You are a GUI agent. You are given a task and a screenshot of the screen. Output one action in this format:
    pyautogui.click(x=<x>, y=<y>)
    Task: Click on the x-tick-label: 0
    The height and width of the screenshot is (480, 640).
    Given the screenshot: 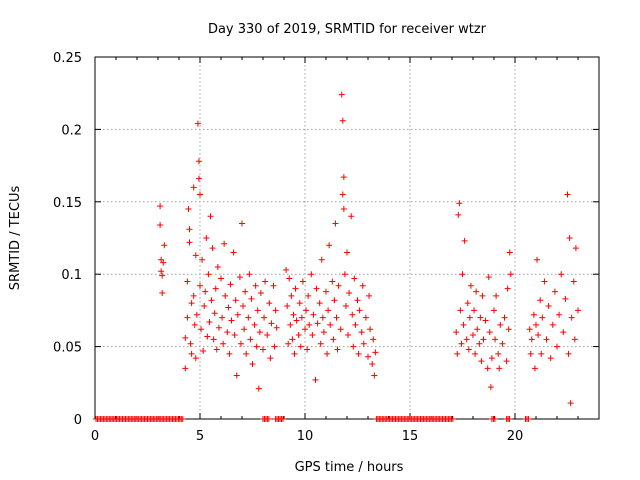 What is the action you would take?
    pyautogui.click(x=95, y=436)
    